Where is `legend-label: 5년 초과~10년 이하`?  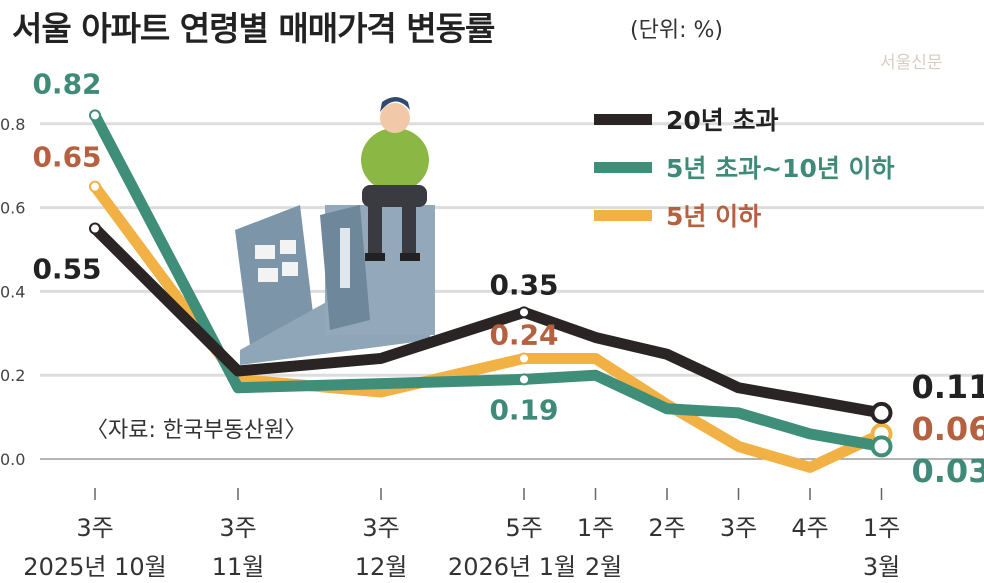 legend-label: 5년 초과~10년 이하 is located at coordinates (780, 168).